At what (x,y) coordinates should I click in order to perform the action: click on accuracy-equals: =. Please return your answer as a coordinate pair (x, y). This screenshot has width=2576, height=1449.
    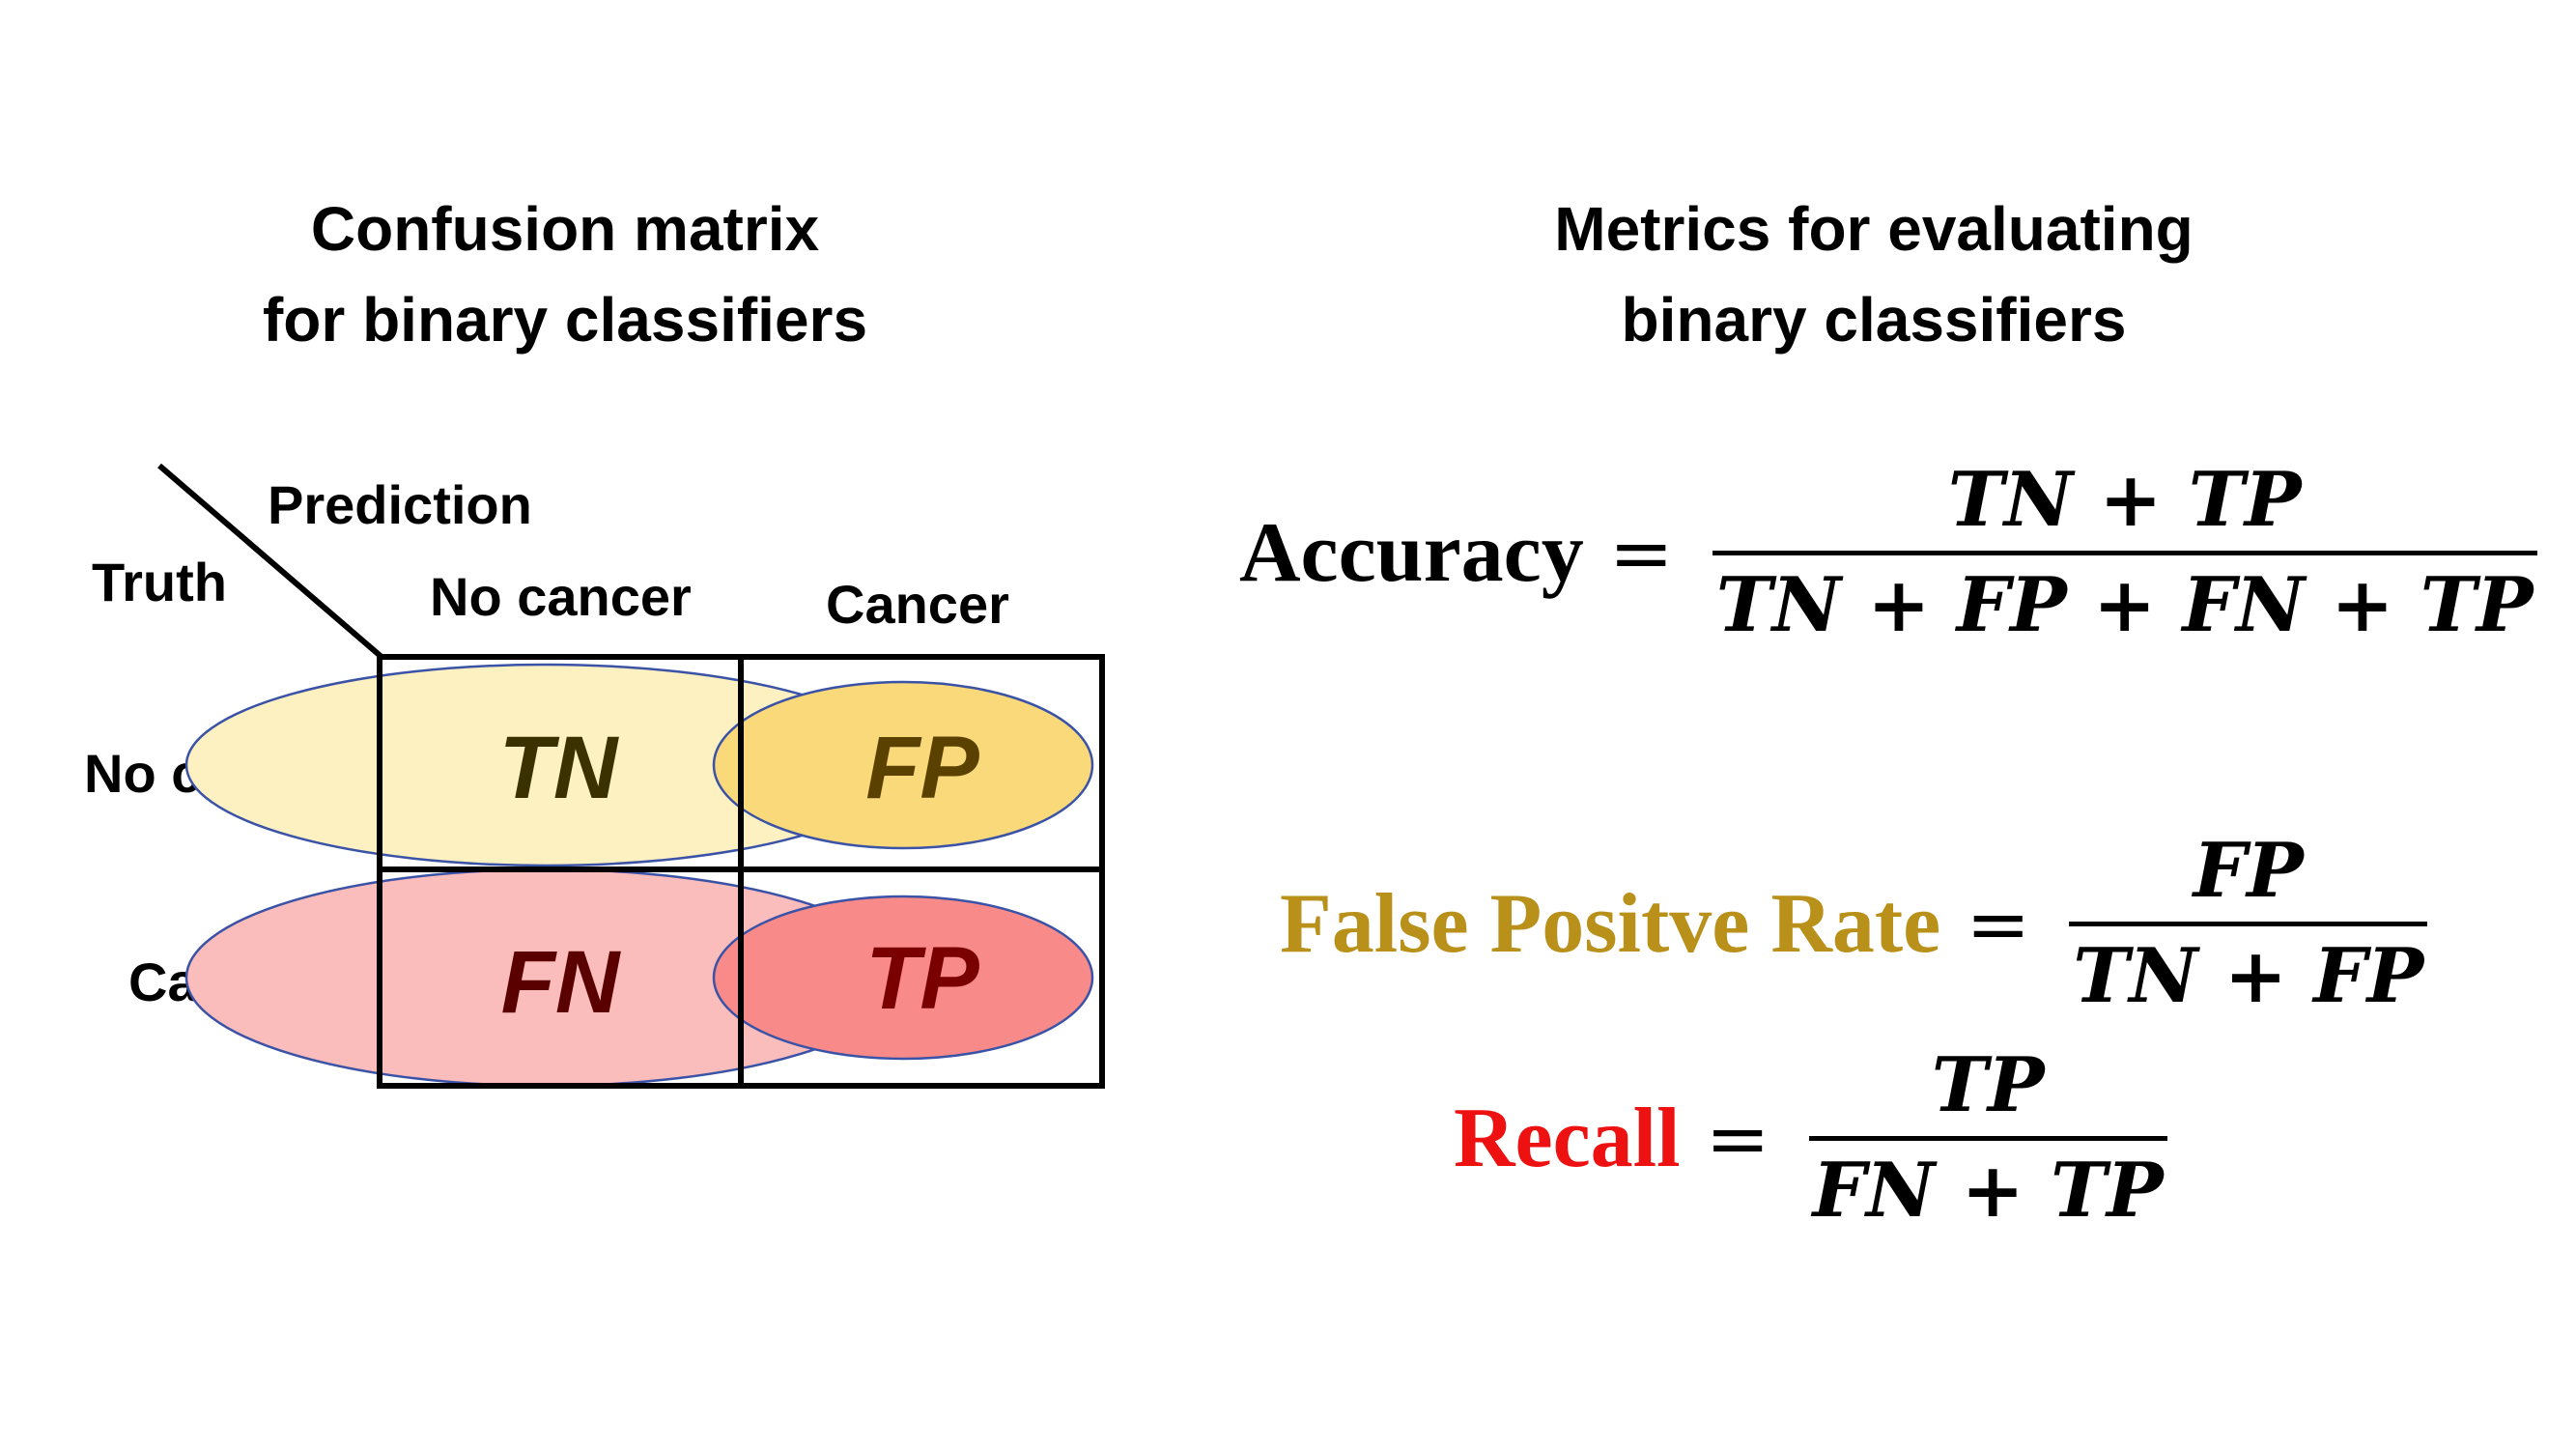
    Looking at the image, I should click on (1641, 553).